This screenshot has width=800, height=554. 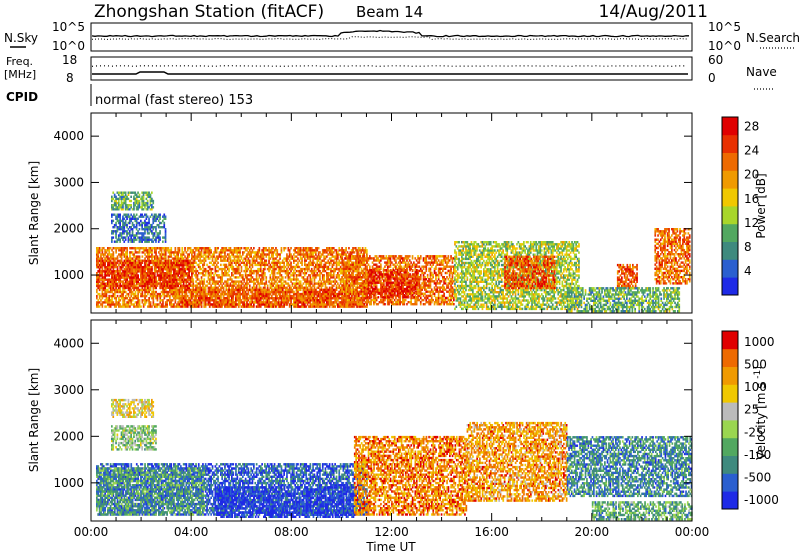 I want to click on nsearch-series-line, so click(x=390, y=38).